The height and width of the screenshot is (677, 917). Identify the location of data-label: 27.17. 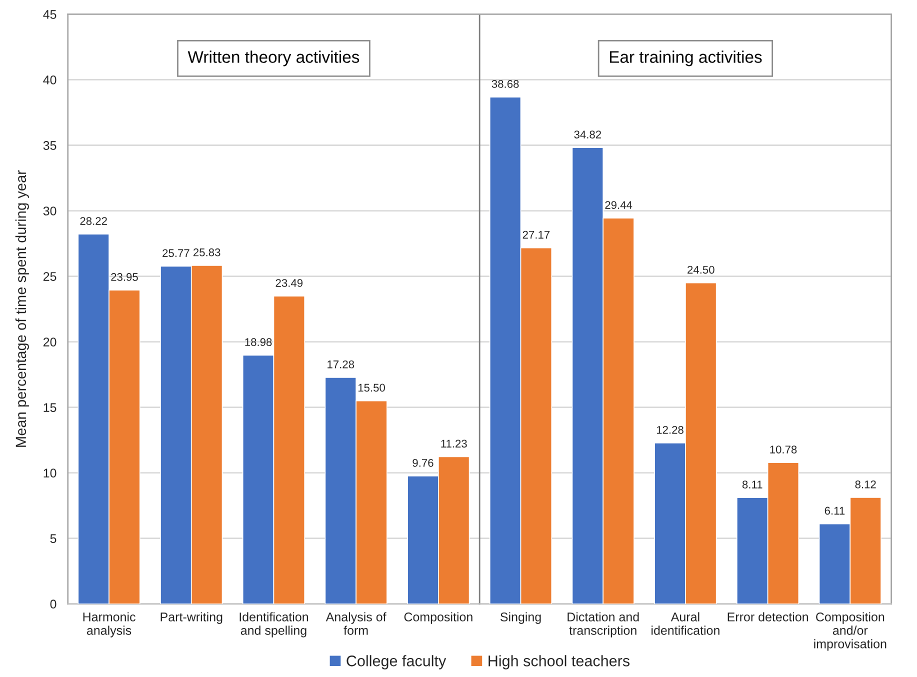
(536, 234).